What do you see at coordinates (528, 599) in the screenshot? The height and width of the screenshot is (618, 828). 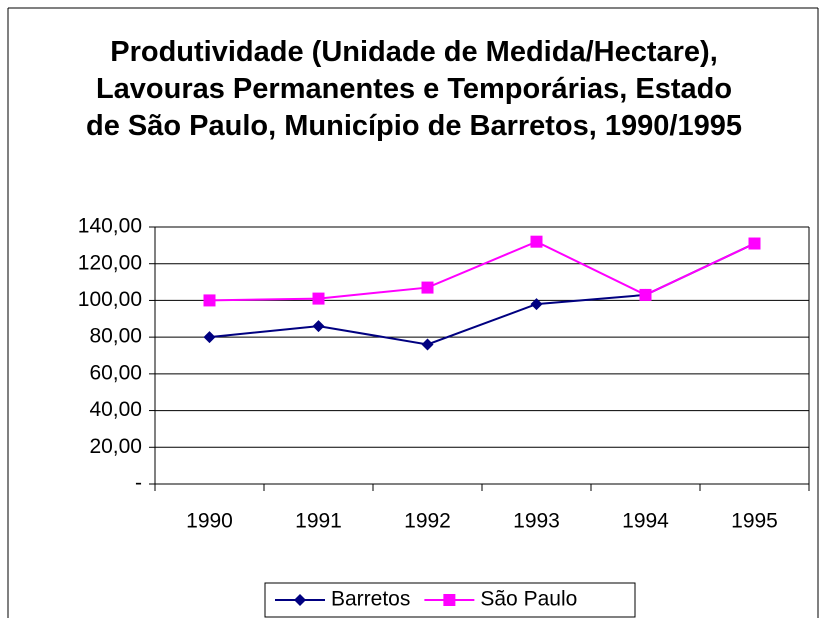 I see `legend-label: São Paulo` at bounding box center [528, 599].